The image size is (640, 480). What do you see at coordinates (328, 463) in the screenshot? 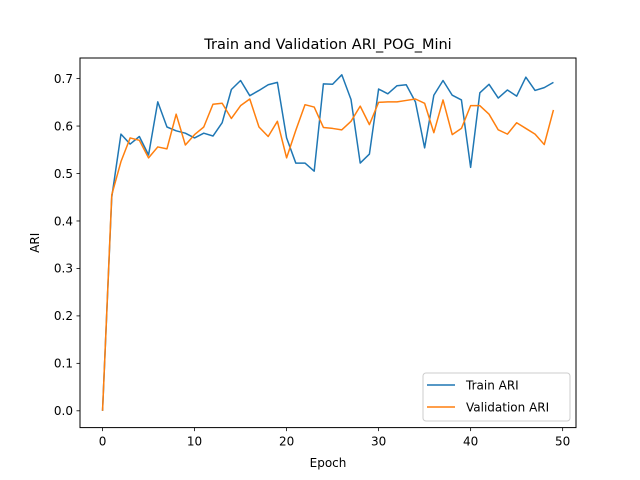
I see `x-axis-label: Epoch` at bounding box center [328, 463].